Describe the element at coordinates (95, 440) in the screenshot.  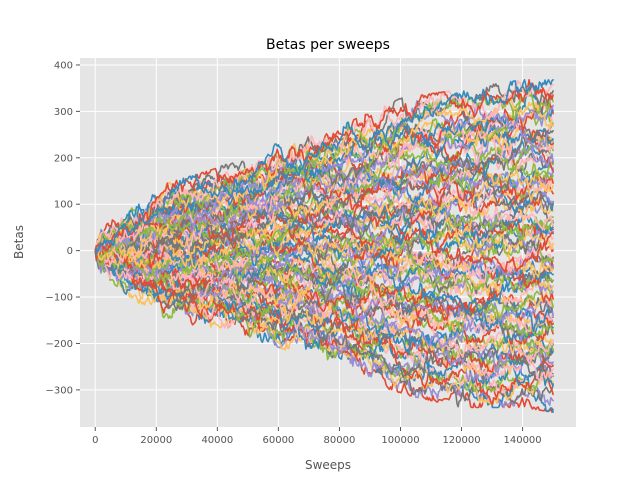
I see `x-tick-label: 0` at that location.